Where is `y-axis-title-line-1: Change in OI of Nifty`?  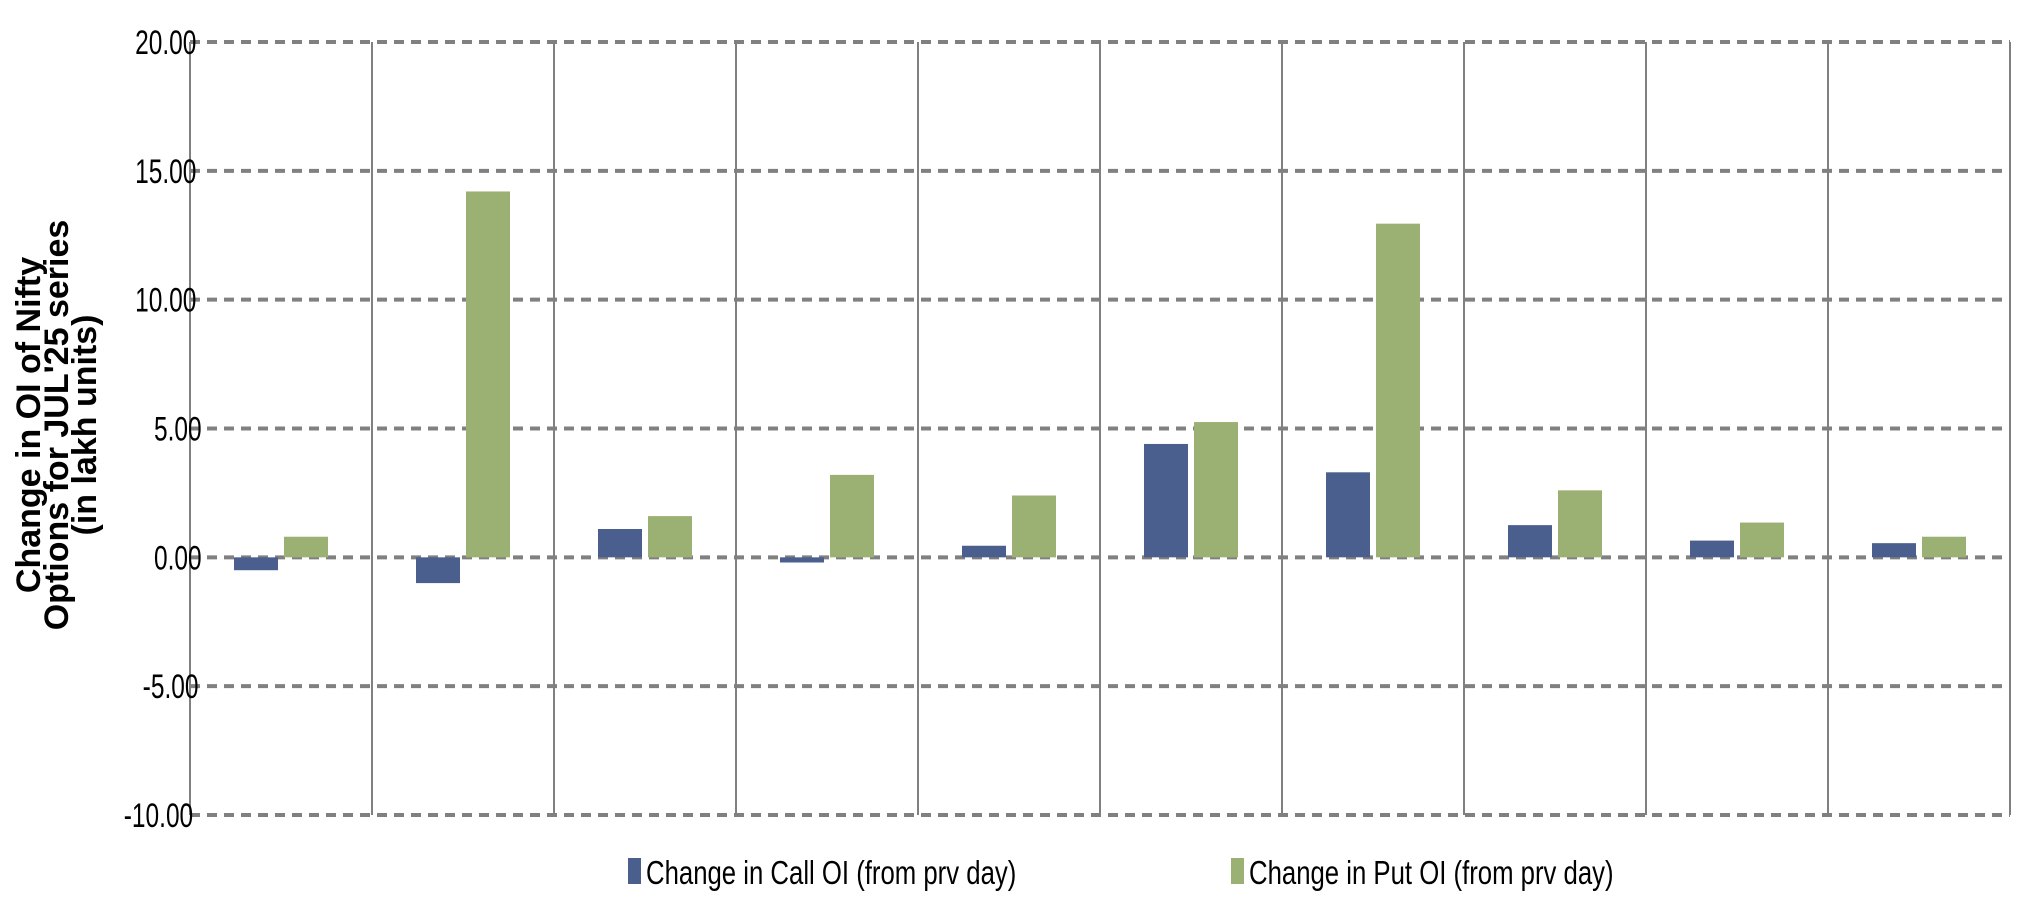 y-axis-title-line-1: Change in OI of Nifty is located at coordinates (29, 425).